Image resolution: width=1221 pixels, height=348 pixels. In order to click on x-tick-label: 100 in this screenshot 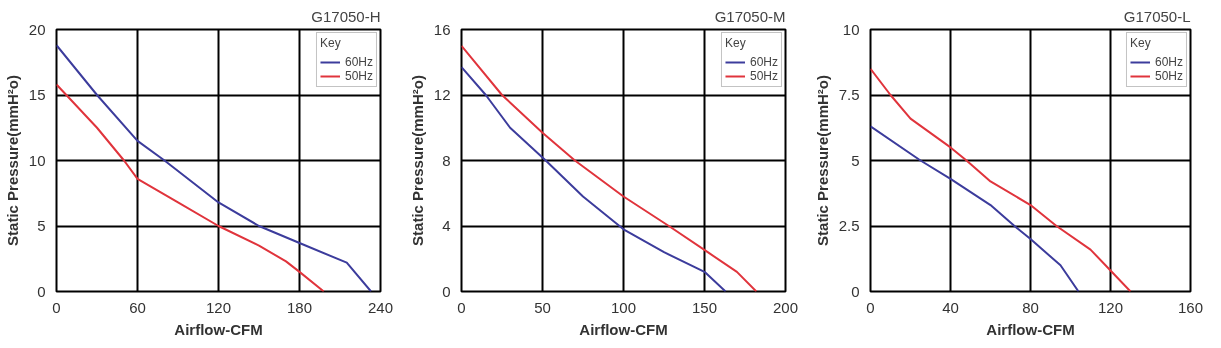, I will do `click(623, 307)`.